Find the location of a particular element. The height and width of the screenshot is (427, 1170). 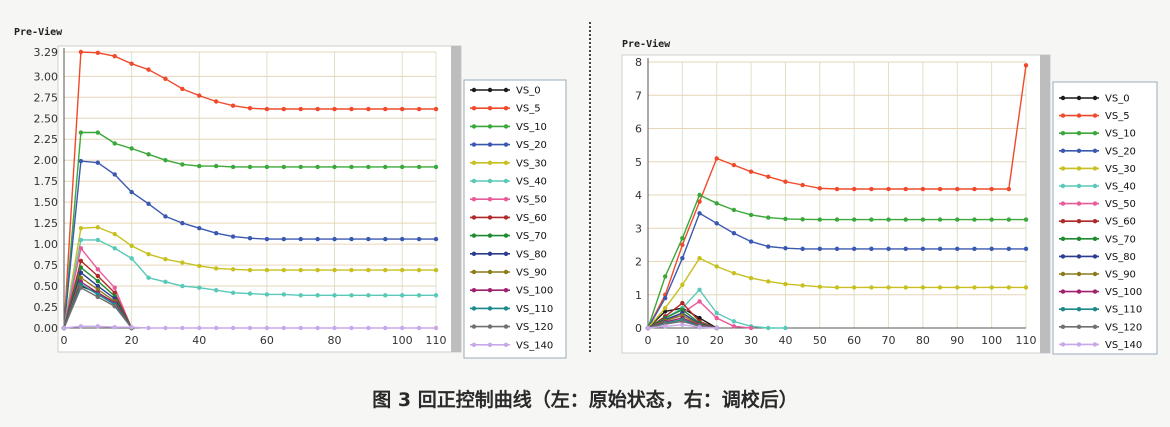

x-tick-label: 20 is located at coordinates (717, 340).